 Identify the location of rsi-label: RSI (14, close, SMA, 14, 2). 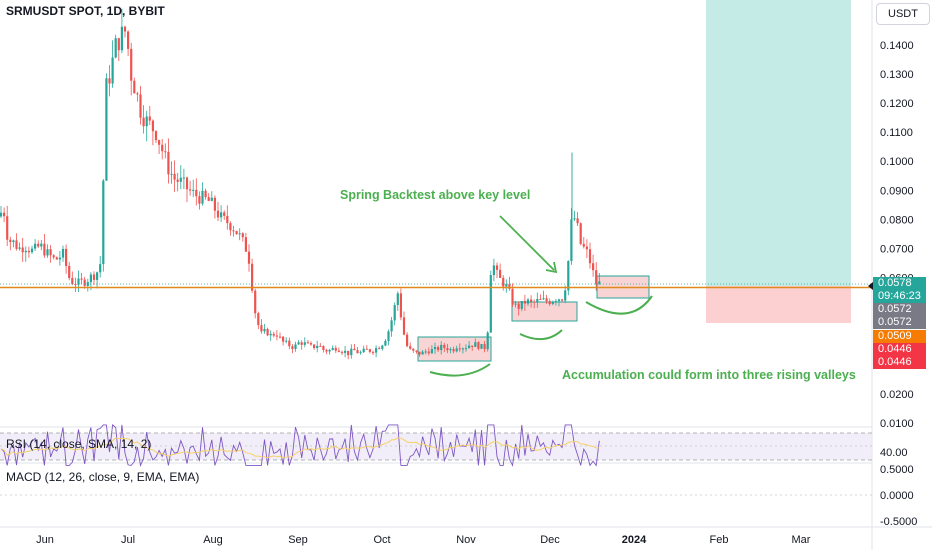
(79, 444).